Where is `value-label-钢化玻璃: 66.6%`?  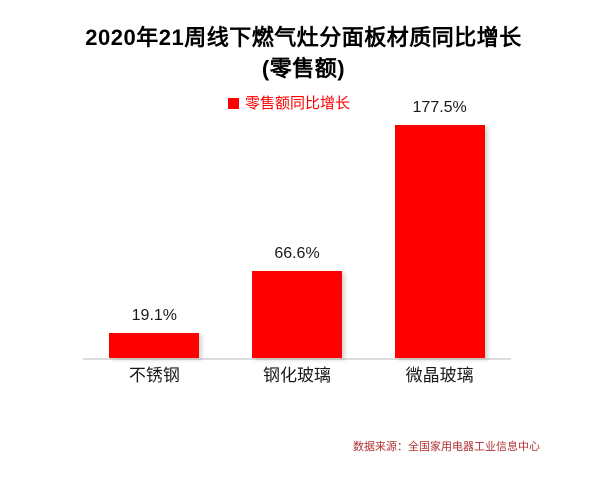
value-label-钢化玻璃: 66.6% is located at coordinates (297, 253).